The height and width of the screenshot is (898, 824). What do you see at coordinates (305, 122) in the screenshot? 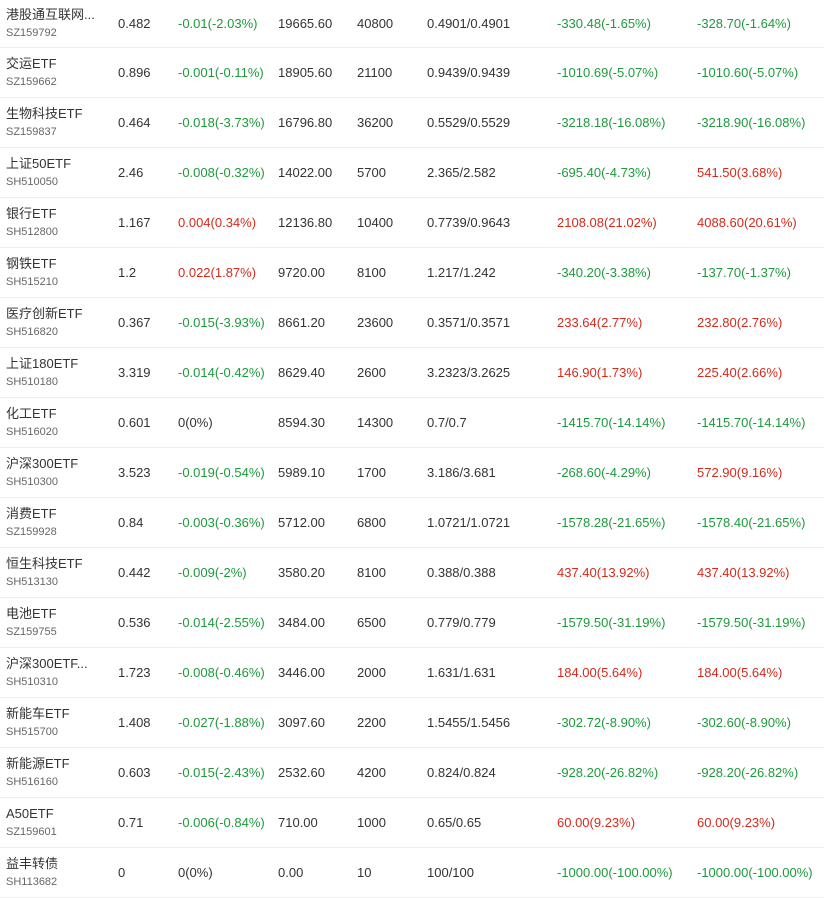
I see `market-value: 16796.80` at bounding box center [305, 122].